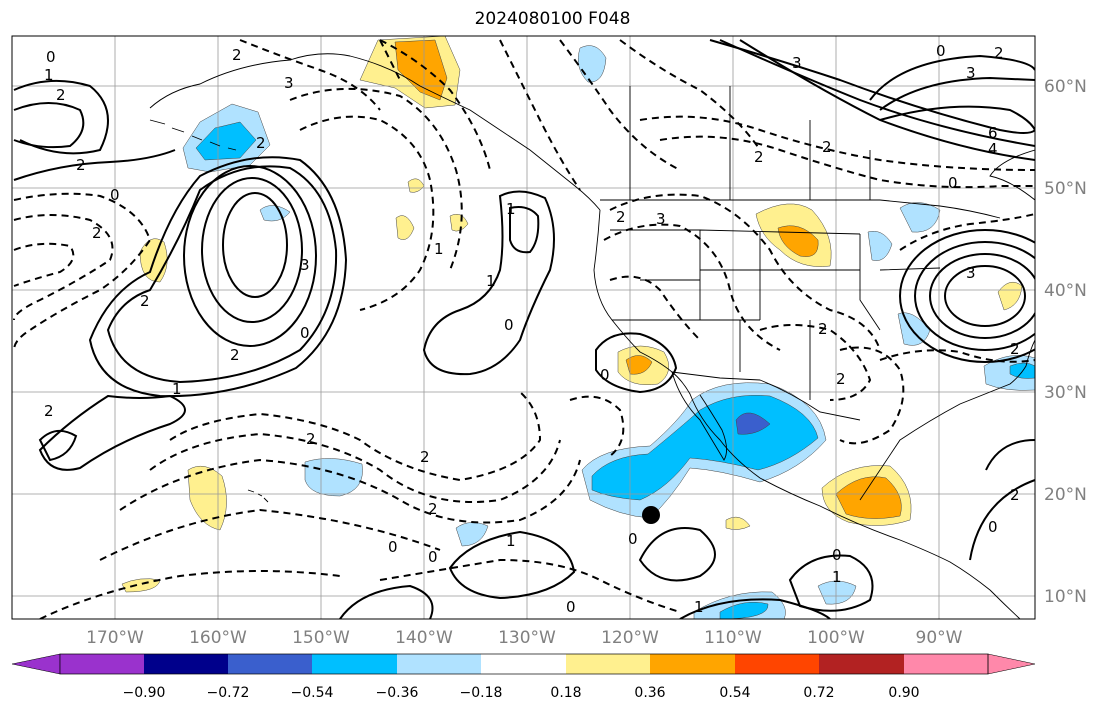 This screenshot has height=712, width=1105. Describe the element at coordinates (258, 496) in the screenshot. I see `hawaiian-islands` at that location.